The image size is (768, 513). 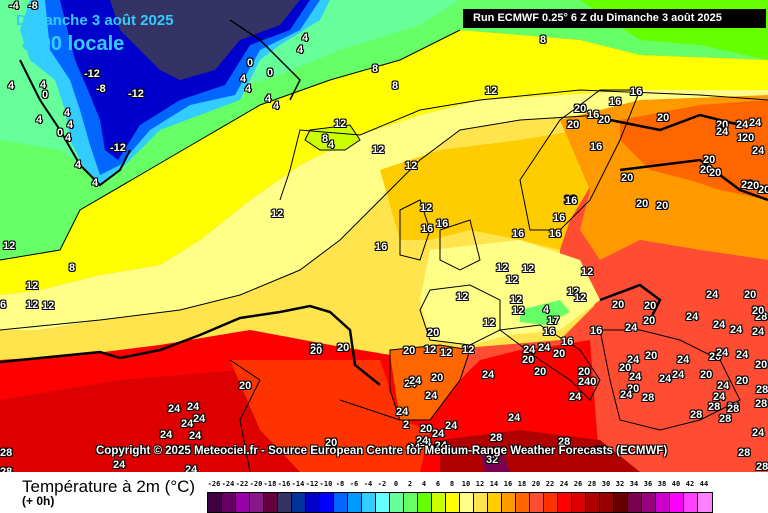 I want to click on isotherm-label: 1, so click(x=740, y=138).